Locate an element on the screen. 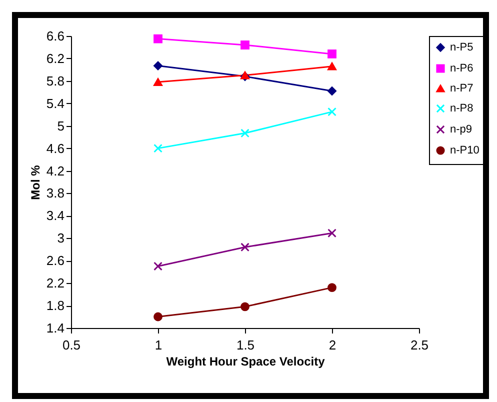 Image resolution: width=497 pixels, height=402 pixels. x-tick-label: 1 is located at coordinates (158, 345).